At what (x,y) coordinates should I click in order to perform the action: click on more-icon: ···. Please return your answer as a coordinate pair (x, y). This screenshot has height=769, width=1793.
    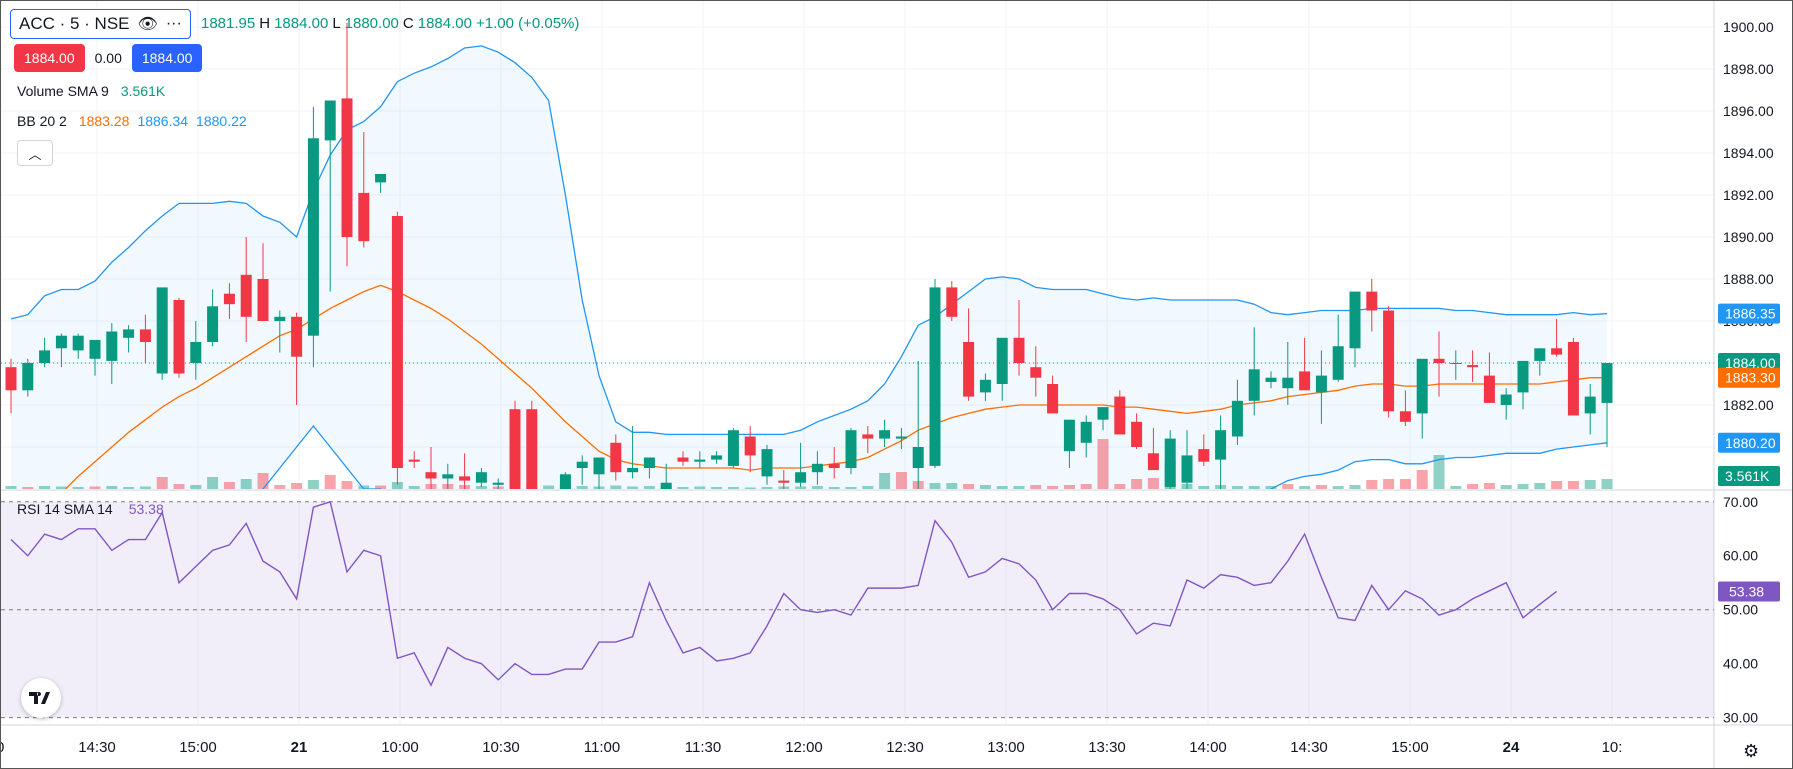
    Looking at the image, I should click on (173, 23).